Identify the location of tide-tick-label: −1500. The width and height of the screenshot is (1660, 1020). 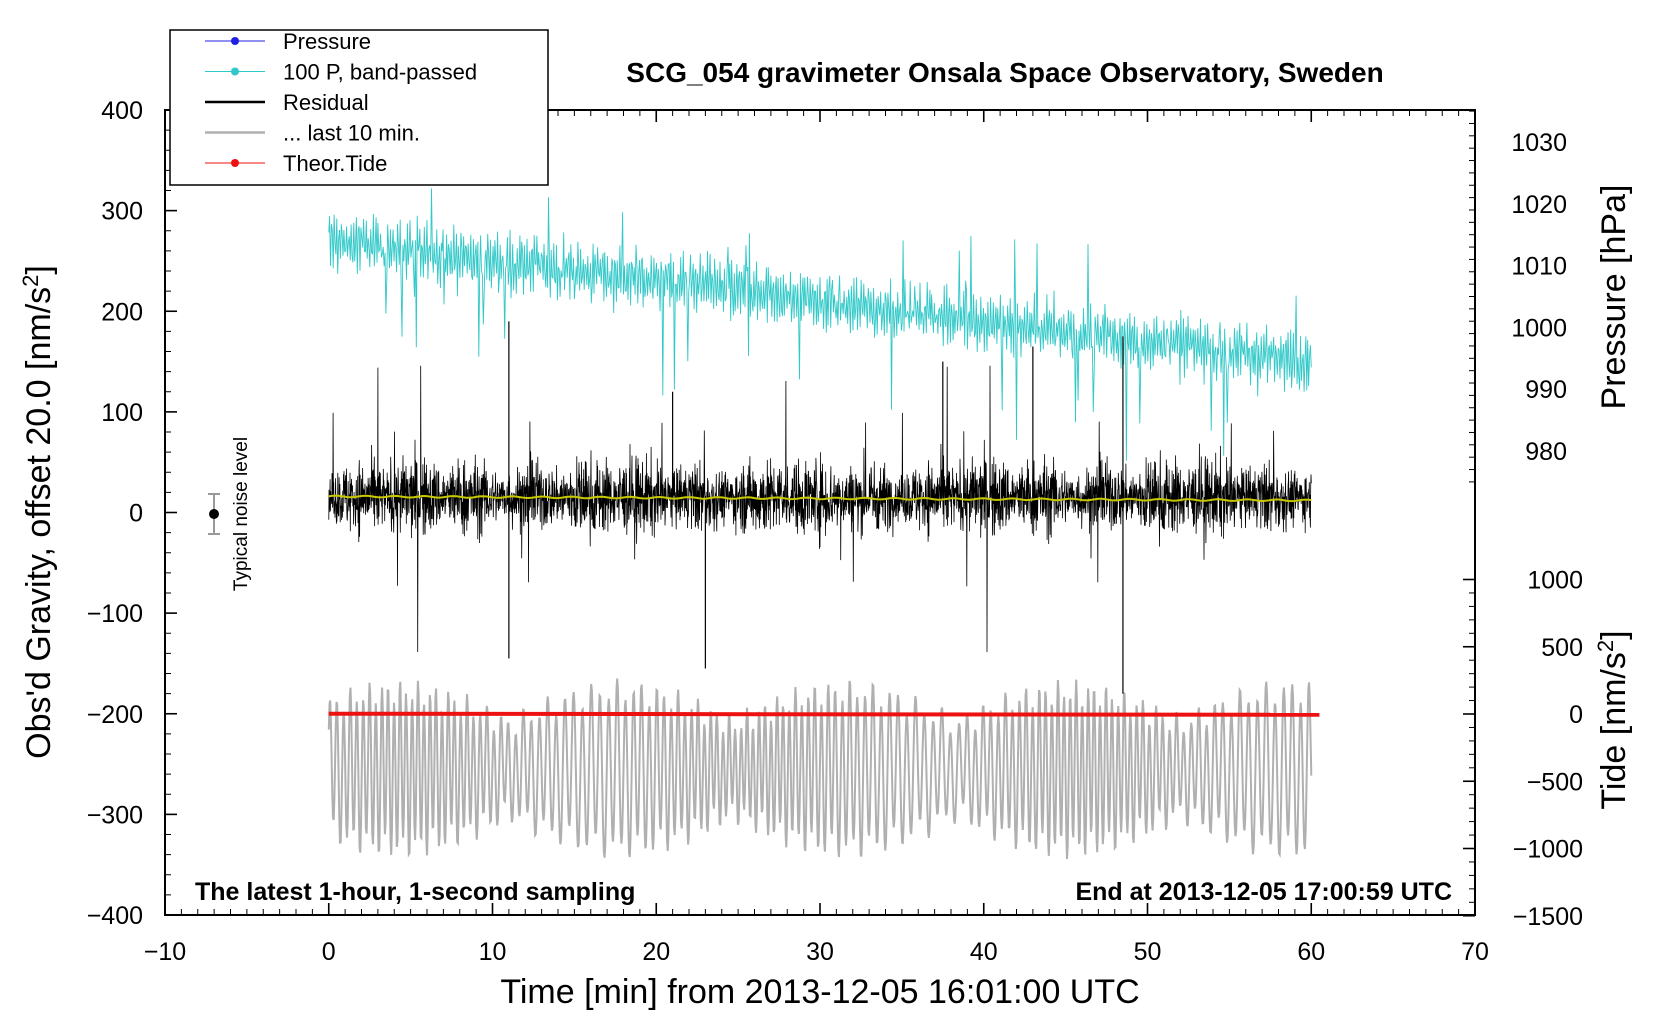
(1548, 917).